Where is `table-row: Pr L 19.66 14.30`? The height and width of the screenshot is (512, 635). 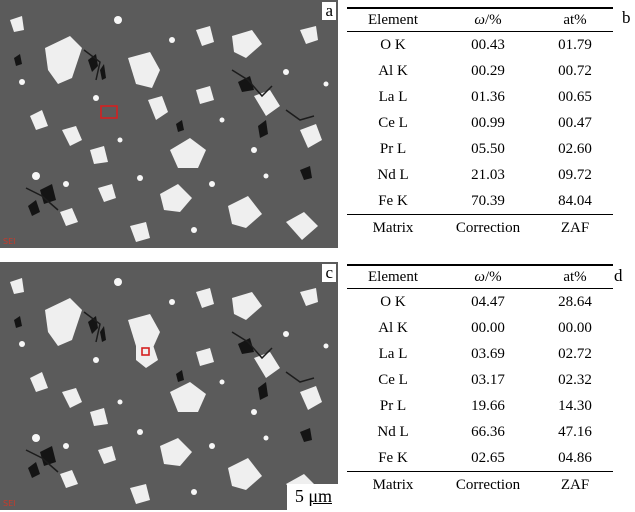 table-row: Pr L 19.66 14.30 is located at coordinates (480, 406).